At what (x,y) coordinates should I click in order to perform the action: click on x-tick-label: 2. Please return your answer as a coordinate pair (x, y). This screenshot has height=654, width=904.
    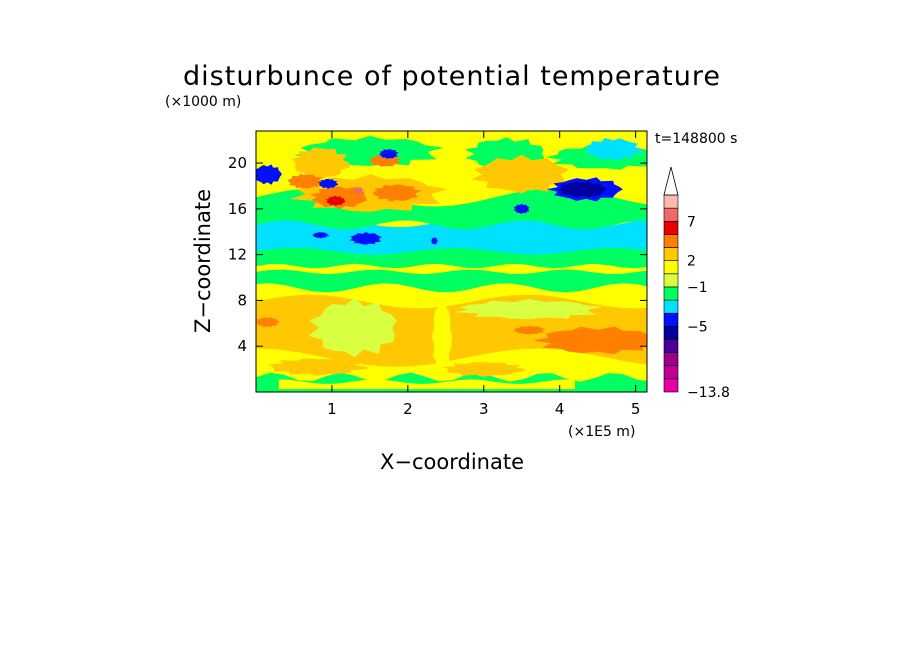
    Looking at the image, I should click on (408, 409).